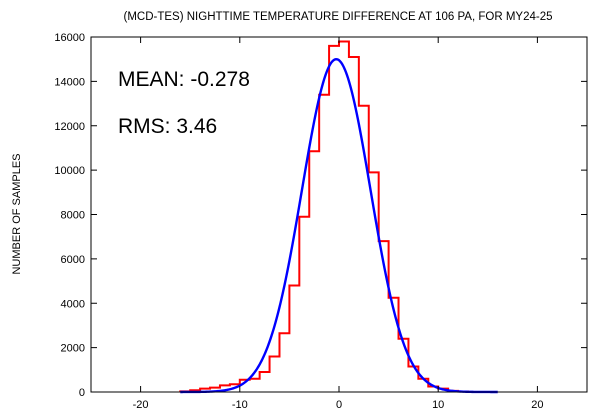 The image size is (591, 417). I want to click on y-axis-label: NUMBER OF SAMPLES, so click(17, 213).